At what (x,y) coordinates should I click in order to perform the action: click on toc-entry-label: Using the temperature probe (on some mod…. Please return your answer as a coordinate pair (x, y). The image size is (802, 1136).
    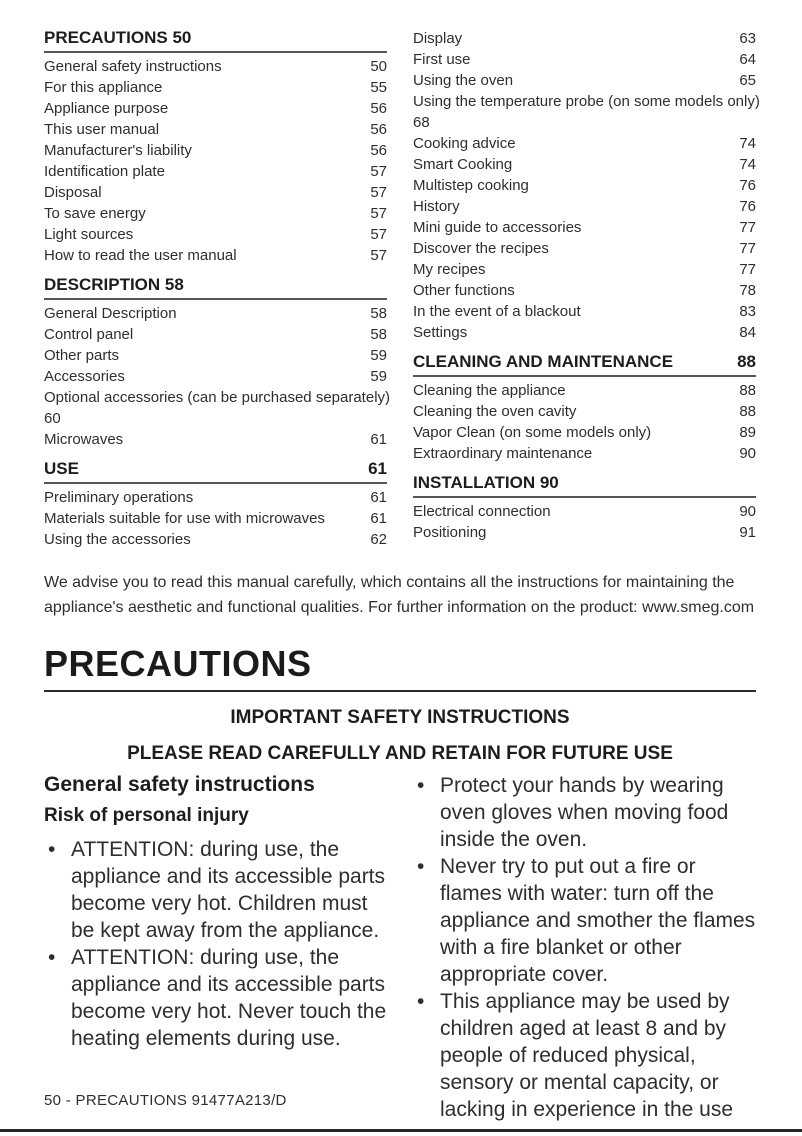
    Looking at the image, I should click on (586, 101).